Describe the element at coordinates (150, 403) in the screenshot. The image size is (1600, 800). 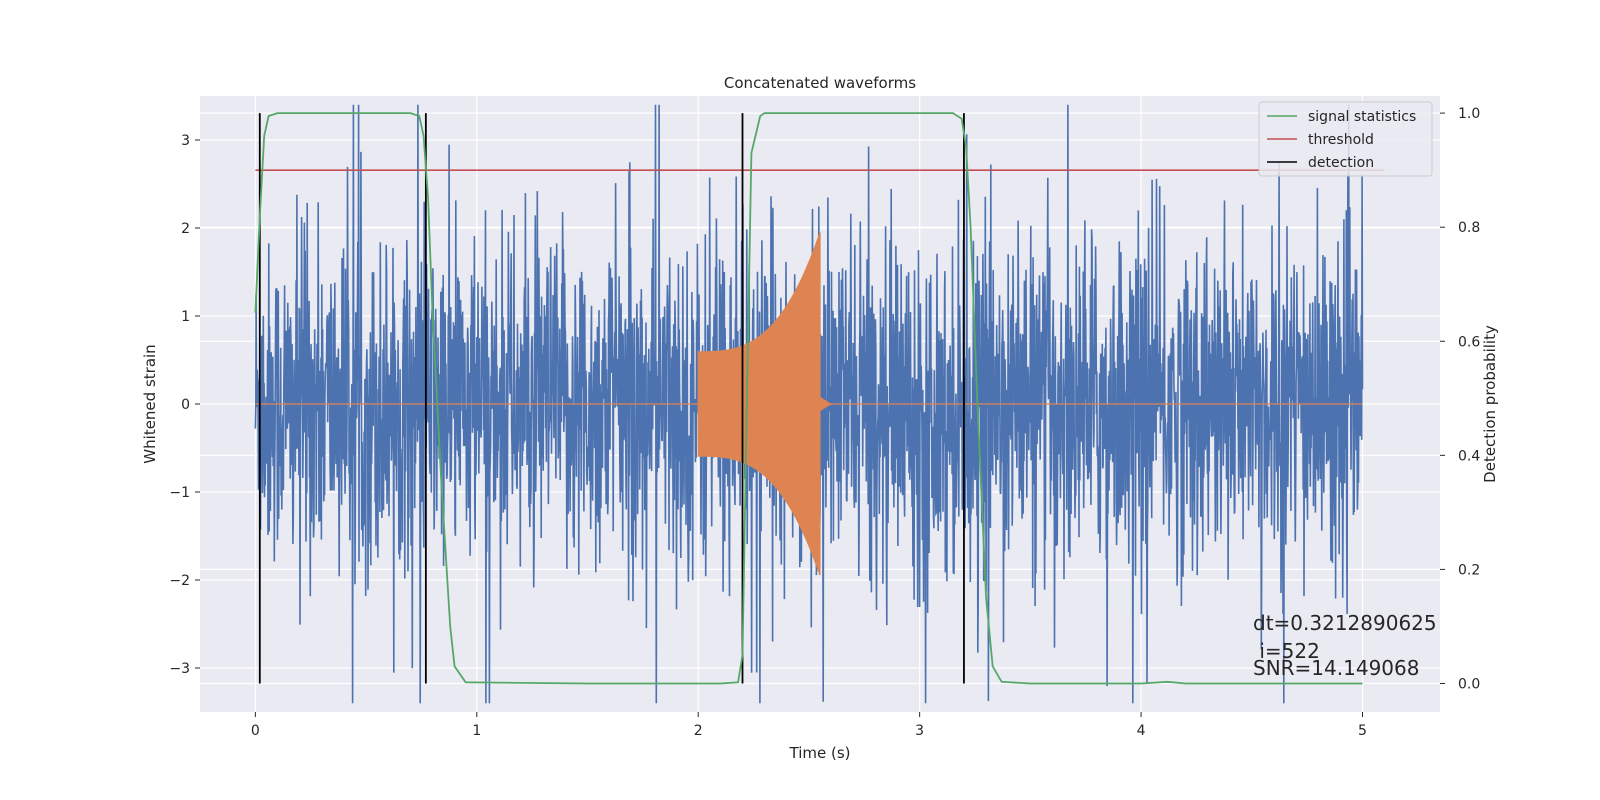
I see `y-axis-label-left: Whitened strain` at that location.